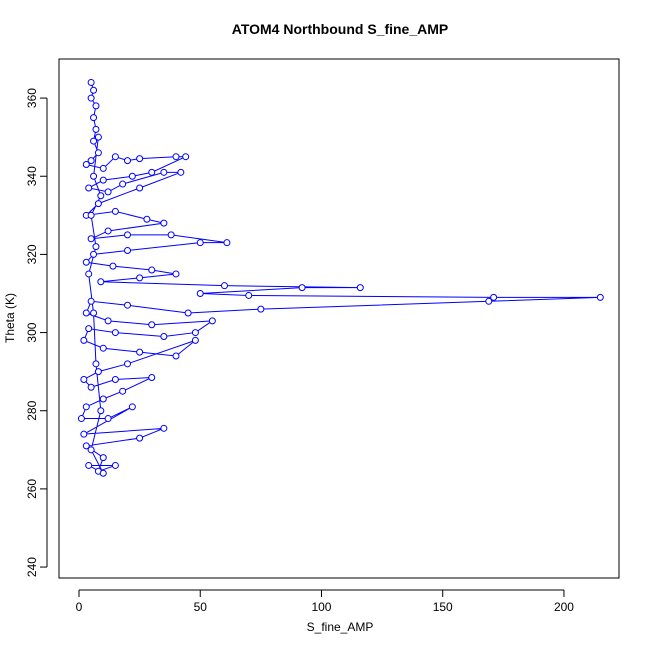 The height and width of the screenshot is (650, 650). What do you see at coordinates (443, 607) in the screenshot?
I see `x-tick-label: 150` at bounding box center [443, 607].